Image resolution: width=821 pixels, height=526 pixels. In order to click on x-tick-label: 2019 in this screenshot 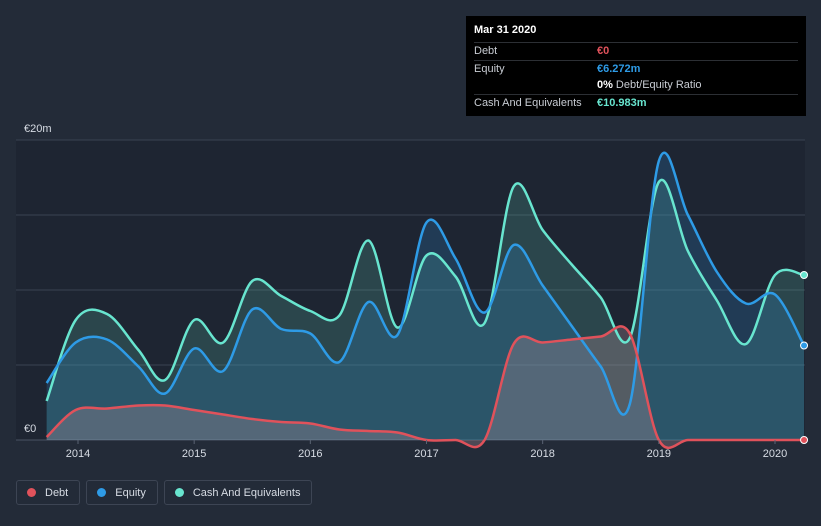, I will do `click(659, 454)`.